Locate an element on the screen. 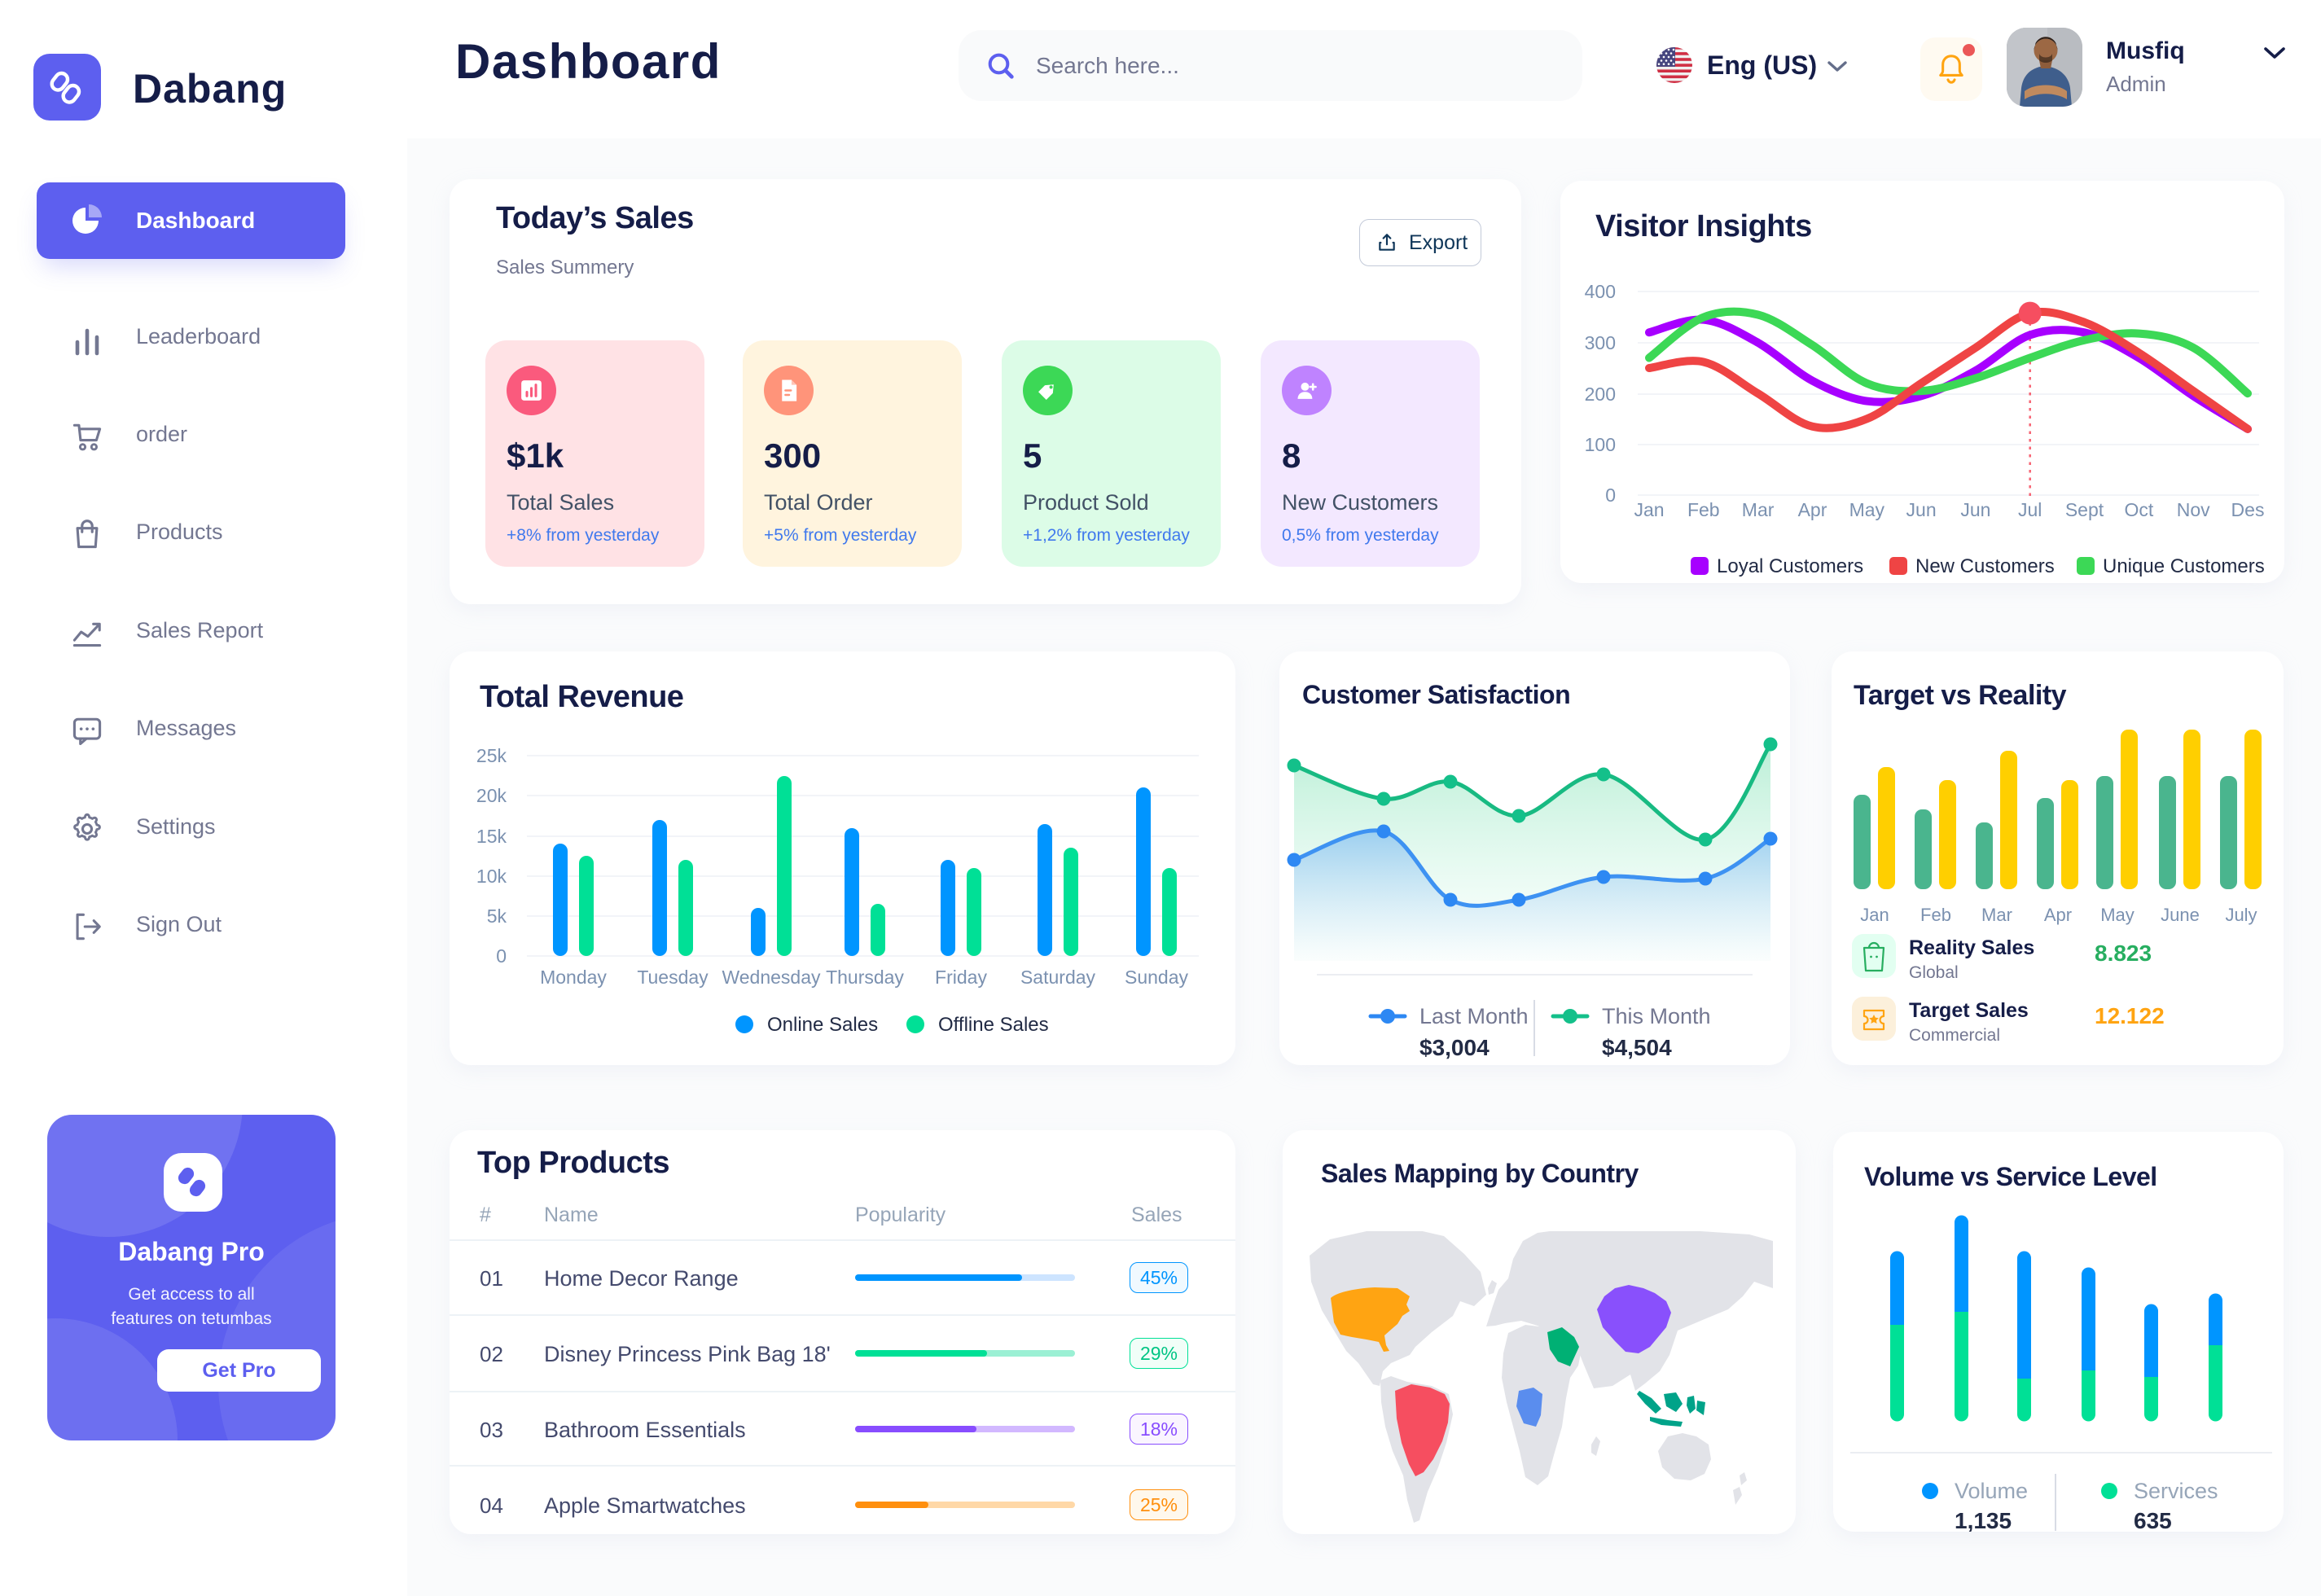 The image size is (2321, 1596). svg-text: This Month is located at coordinates (1656, 1016).